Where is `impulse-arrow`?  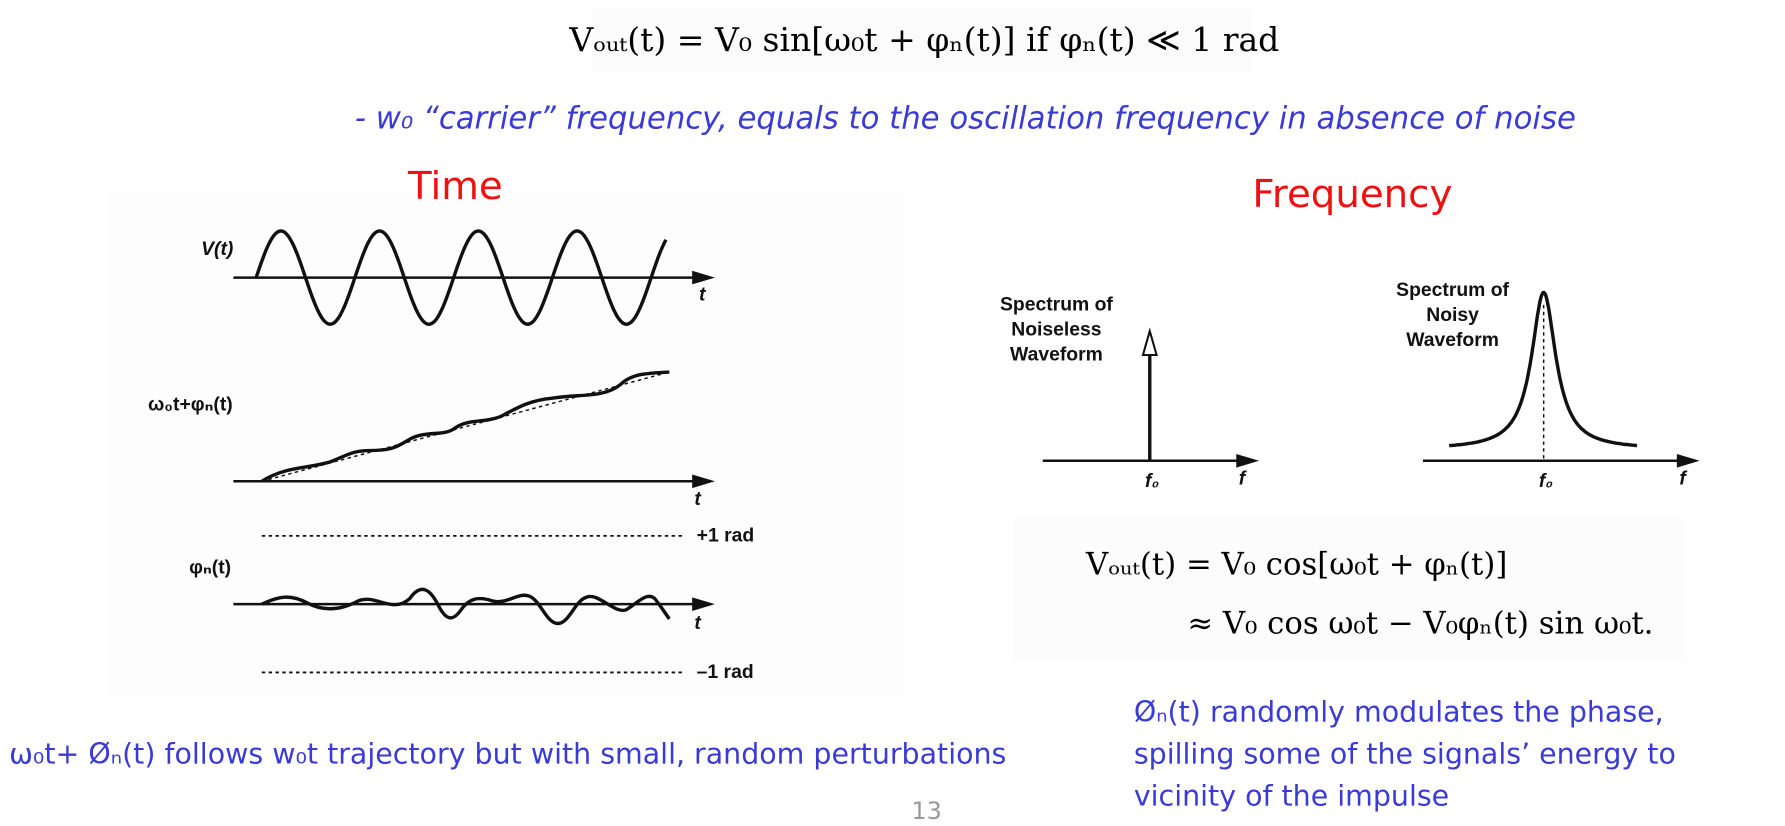
impulse-arrow is located at coordinates (1149, 341).